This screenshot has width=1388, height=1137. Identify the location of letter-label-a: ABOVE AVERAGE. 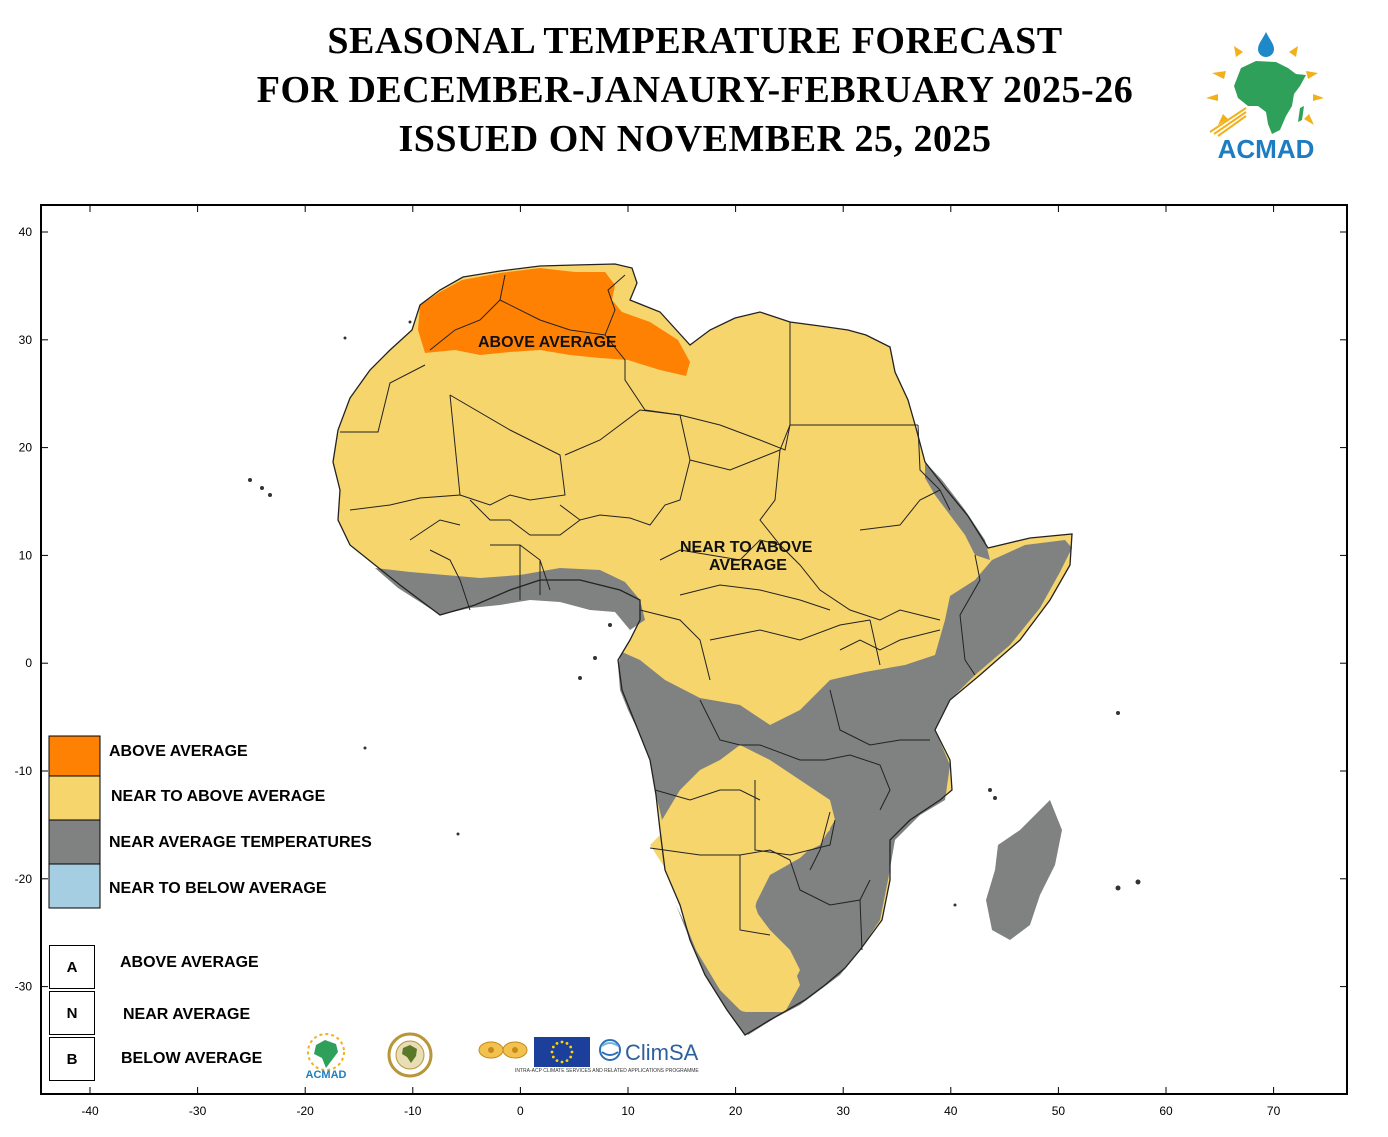
(189, 962).